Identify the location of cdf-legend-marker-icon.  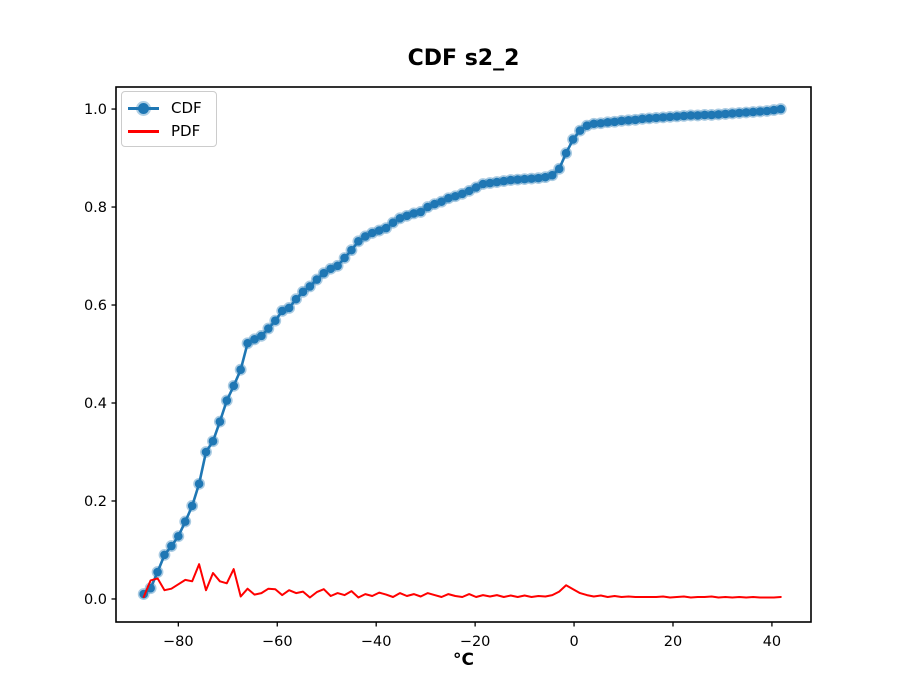
(143, 108).